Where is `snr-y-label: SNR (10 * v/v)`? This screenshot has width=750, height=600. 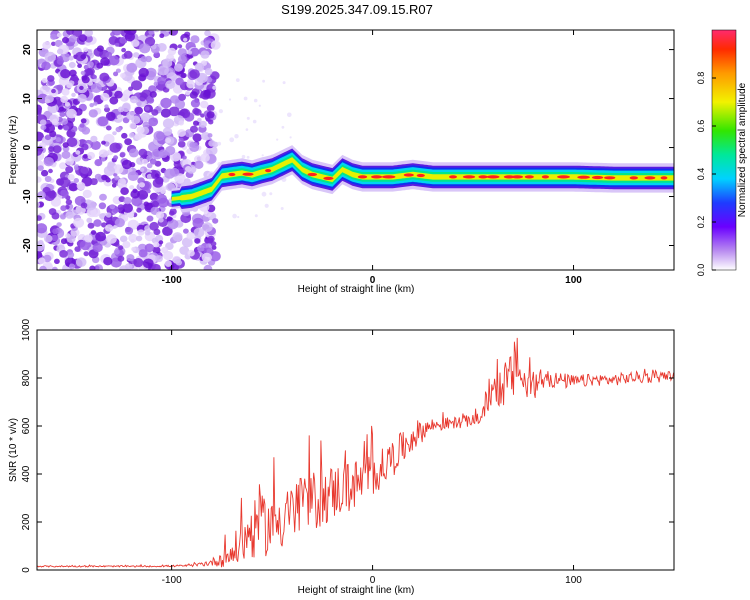 snr-y-label: SNR (10 * v/v) is located at coordinates (13, 450).